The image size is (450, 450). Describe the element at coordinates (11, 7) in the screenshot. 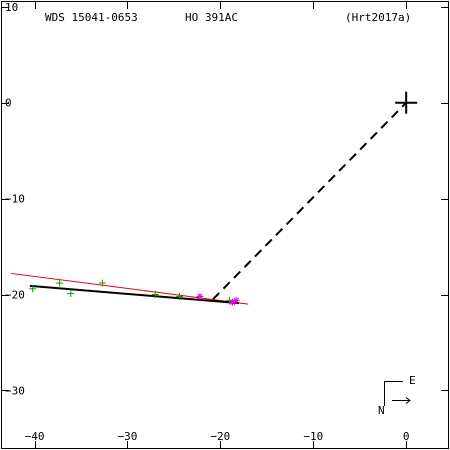

I see `y-tick-label: 10` at that location.